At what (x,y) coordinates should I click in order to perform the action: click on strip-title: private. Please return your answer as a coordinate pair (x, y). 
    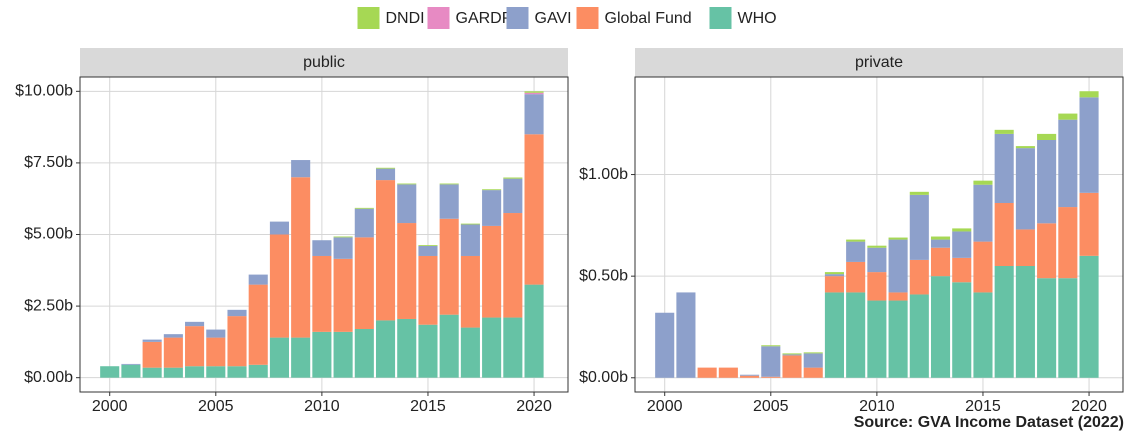
    Looking at the image, I should click on (879, 62).